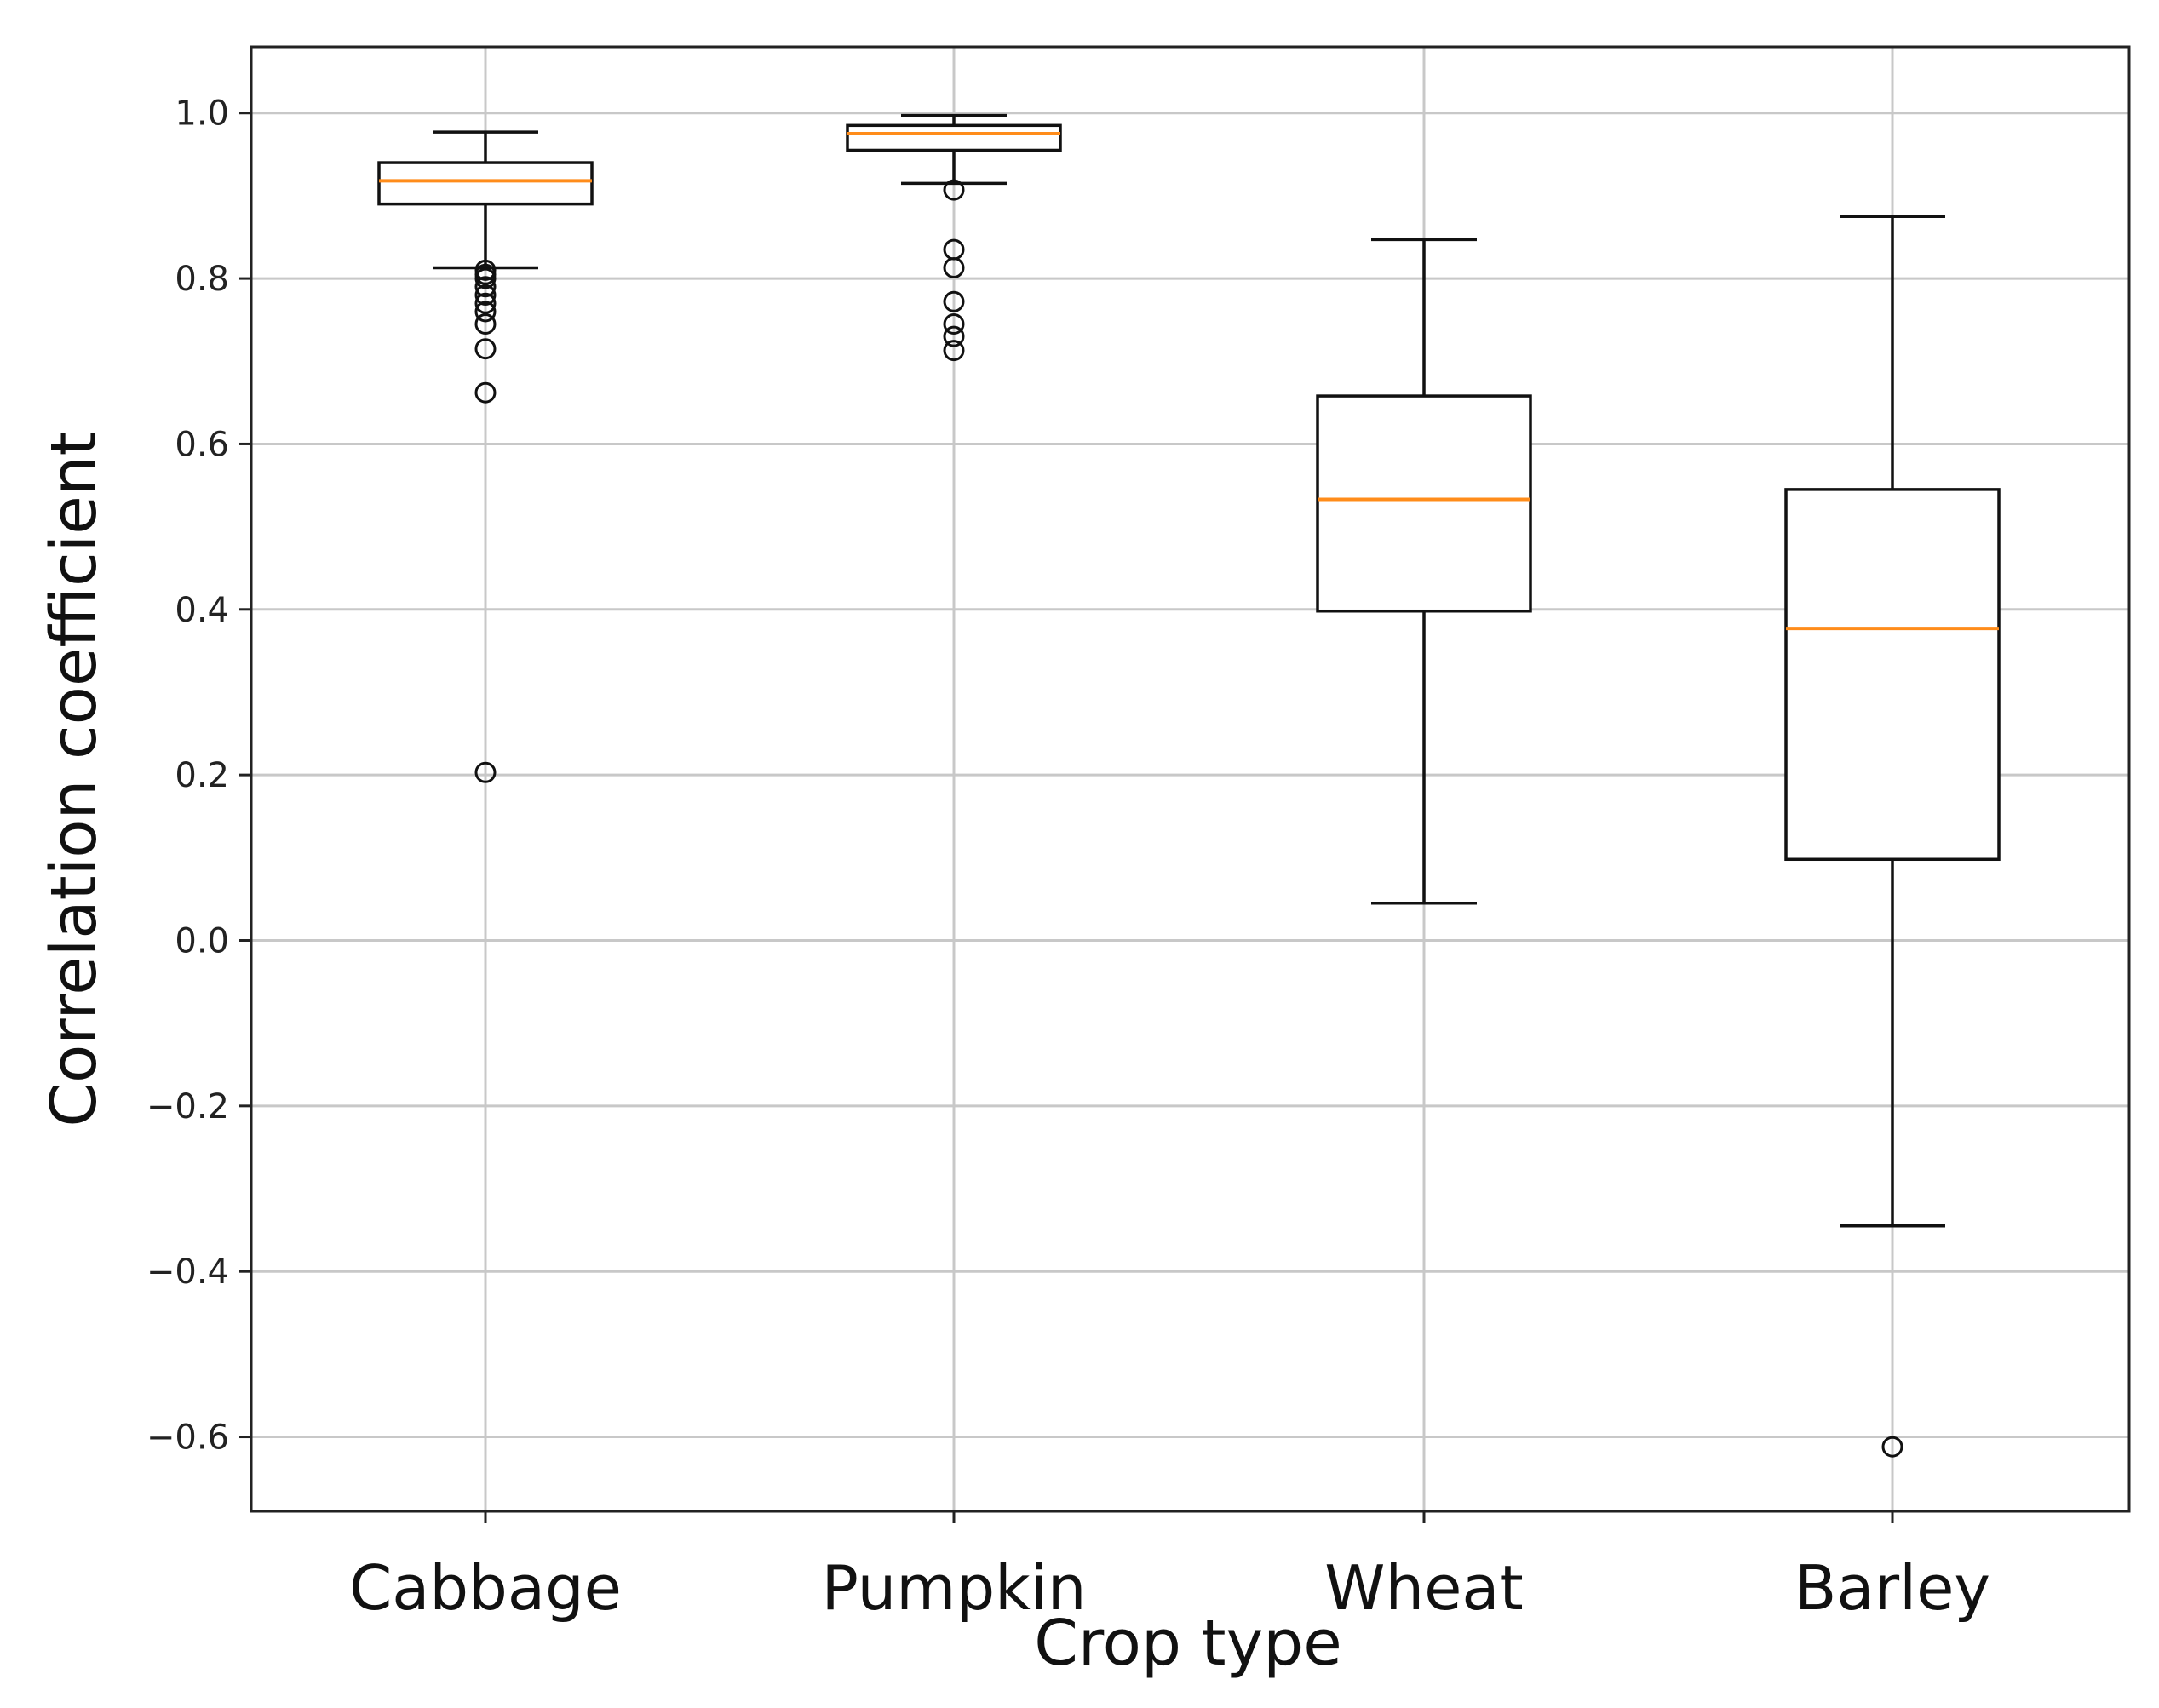  Describe the element at coordinates (954, 238) in the screenshot. I see `box-pumpkin` at that location.